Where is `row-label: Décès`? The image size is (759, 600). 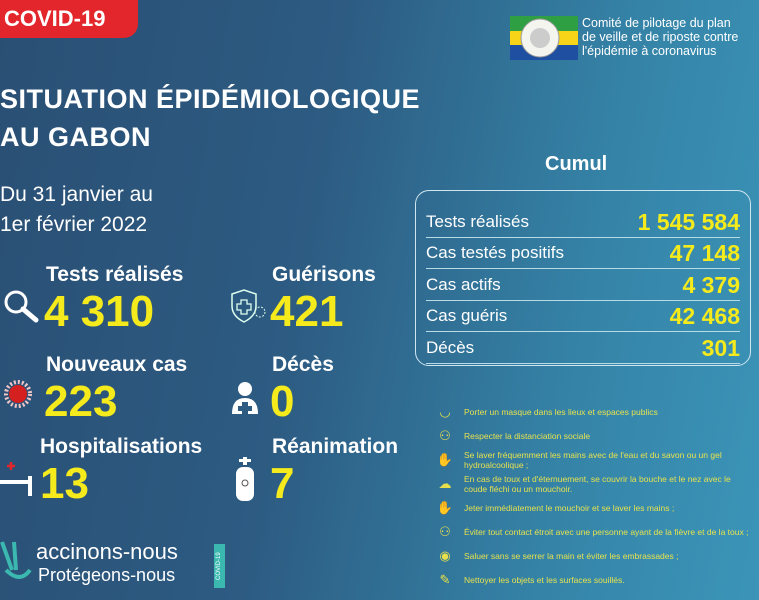
row-label: Décès is located at coordinates (450, 347).